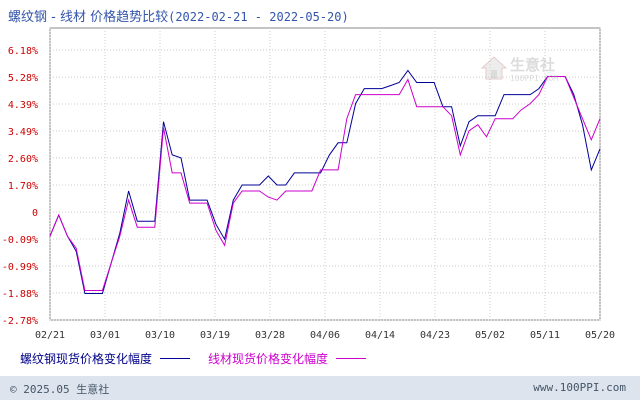 Image resolution: width=640 pixels, height=400 pixels. What do you see at coordinates (60, 389) in the screenshot?
I see `footer-copyright: © 2025.05 生意社` at bounding box center [60, 389].